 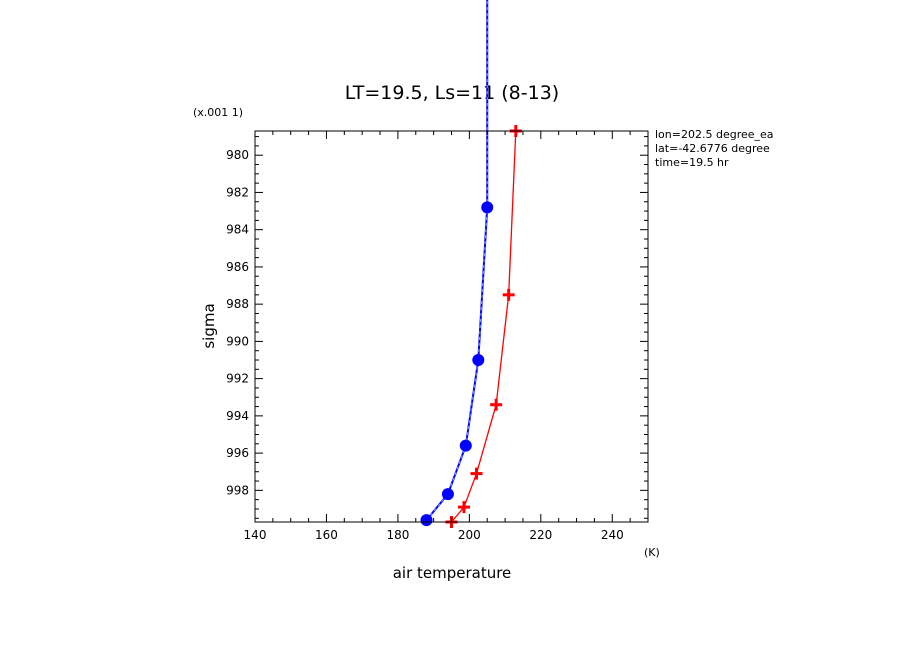 What do you see at coordinates (237, 416) in the screenshot?
I see `y-tick-label: 994` at bounding box center [237, 416].